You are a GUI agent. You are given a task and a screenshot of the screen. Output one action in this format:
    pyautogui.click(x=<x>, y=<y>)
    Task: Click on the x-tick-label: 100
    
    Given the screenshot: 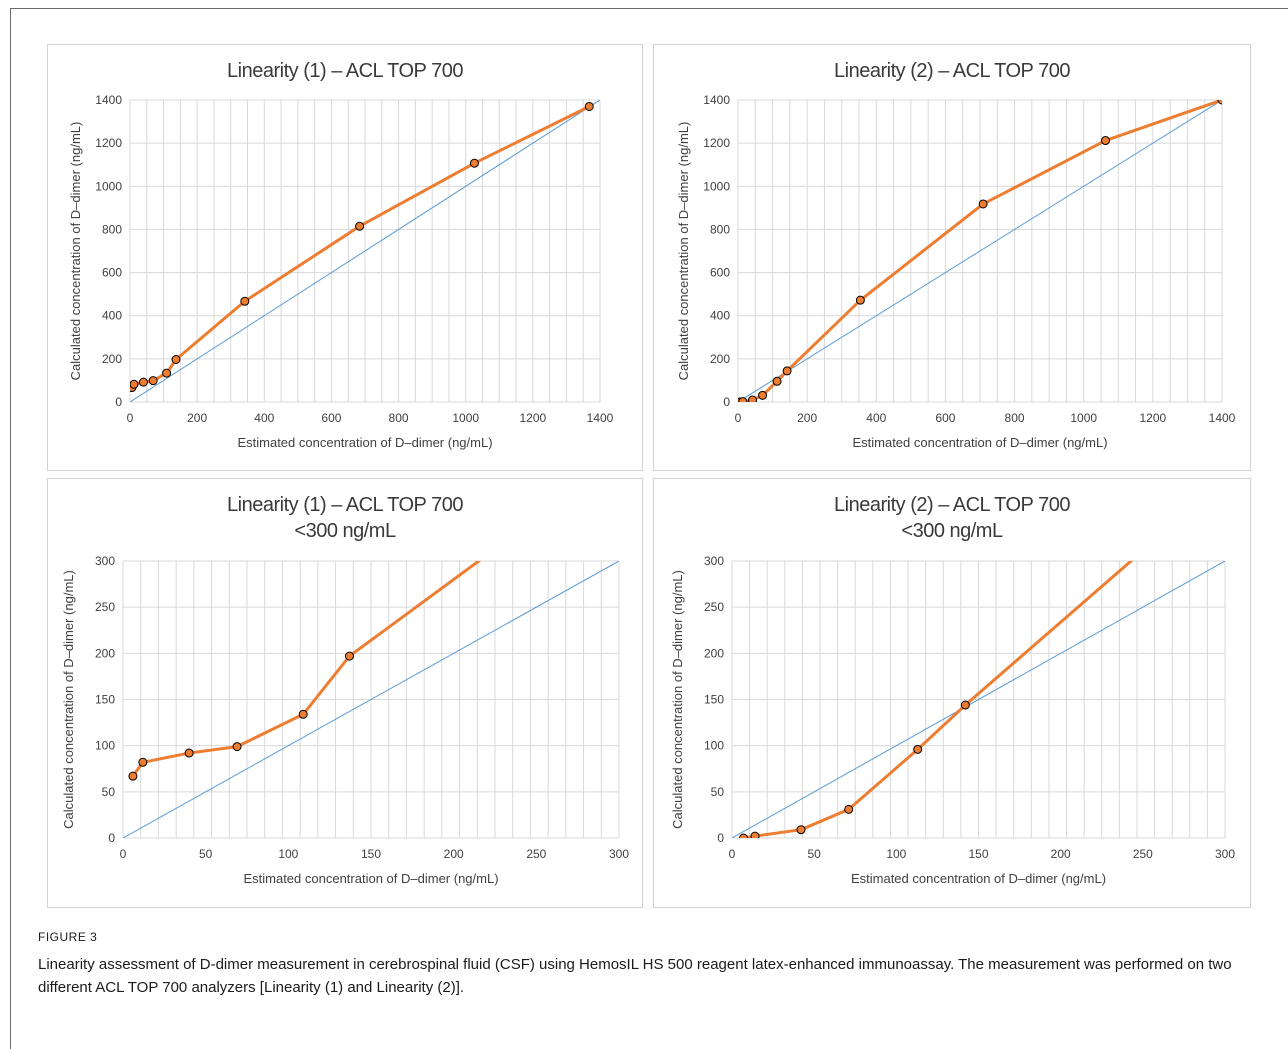 What is the action you would take?
    pyautogui.click(x=896, y=854)
    